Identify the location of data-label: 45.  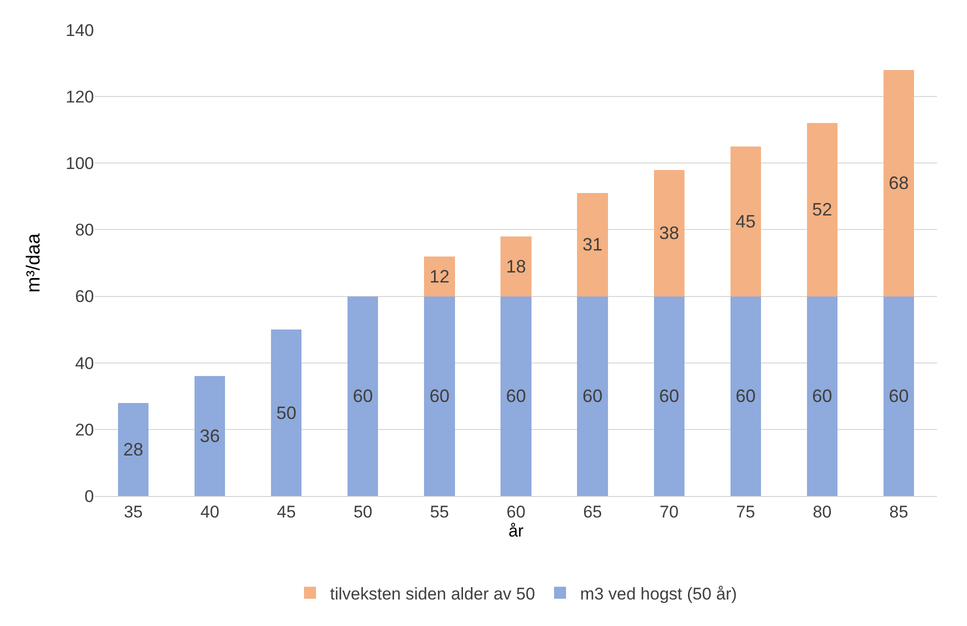
(746, 221).